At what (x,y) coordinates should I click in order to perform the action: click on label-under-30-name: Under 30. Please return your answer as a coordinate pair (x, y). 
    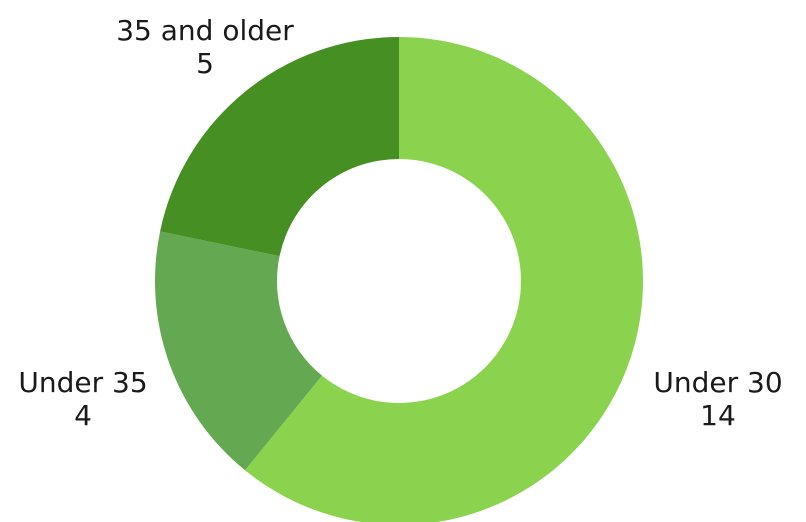
    Looking at the image, I should click on (717, 382).